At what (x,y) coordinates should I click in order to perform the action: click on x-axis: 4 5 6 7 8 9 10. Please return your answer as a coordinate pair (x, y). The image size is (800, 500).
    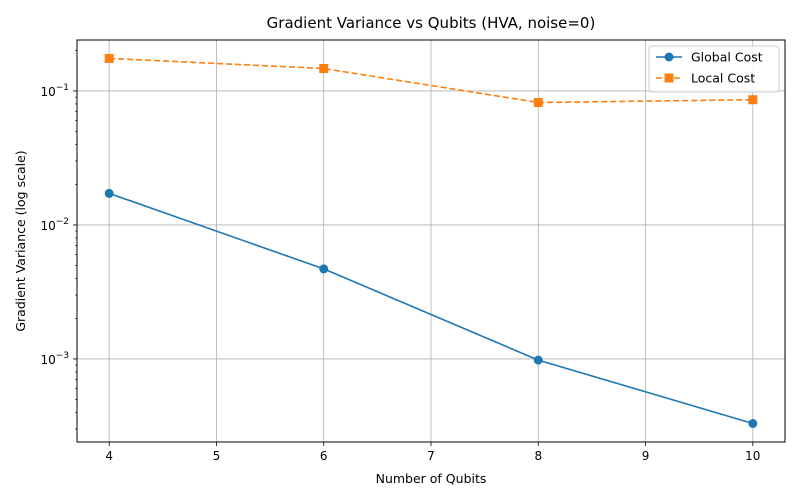
    Looking at the image, I should click on (432, 452).